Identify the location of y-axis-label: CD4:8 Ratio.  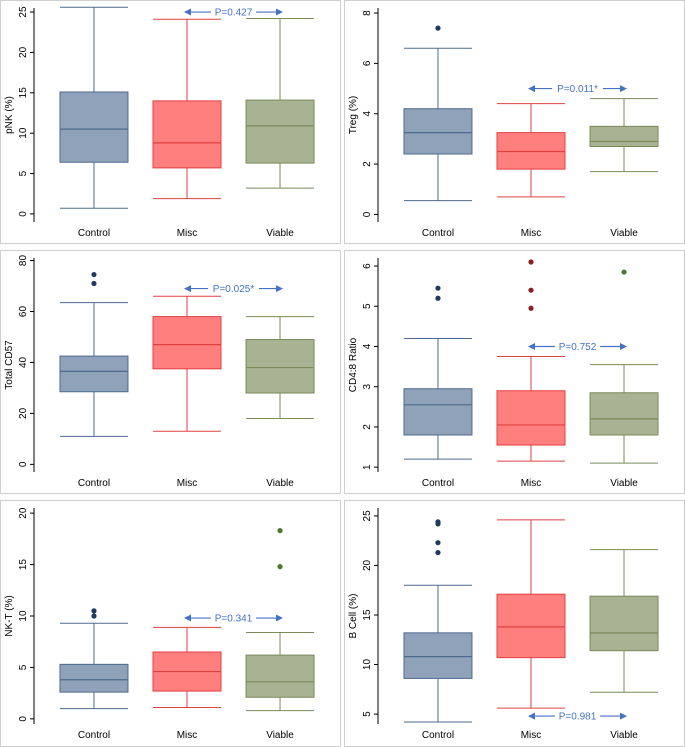
(353, 364).